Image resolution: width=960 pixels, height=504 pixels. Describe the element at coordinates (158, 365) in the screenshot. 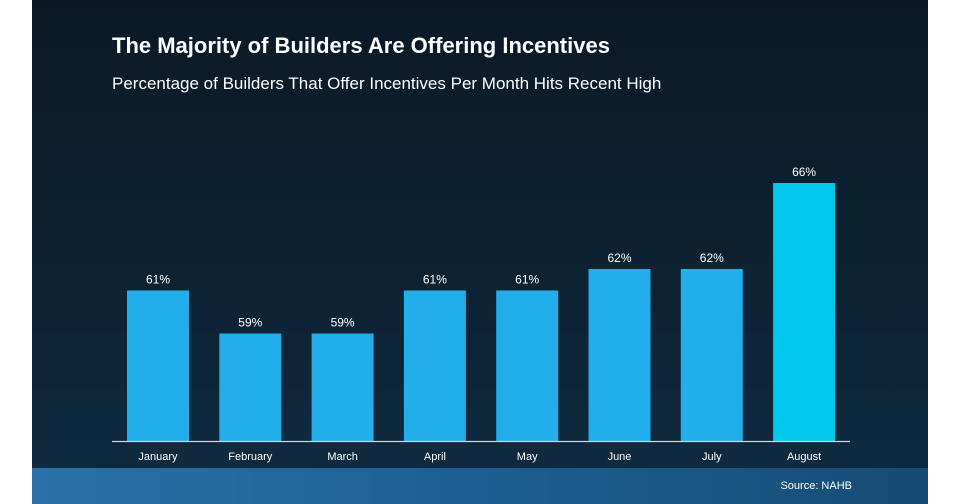

I see `bar-january` at that location.